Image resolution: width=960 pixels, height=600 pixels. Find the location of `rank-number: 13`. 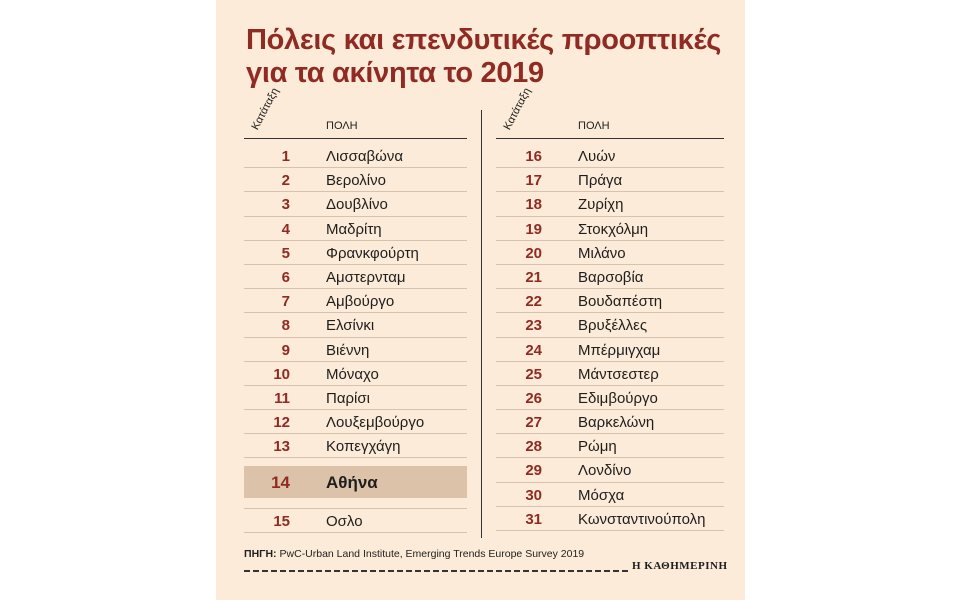

rank-number: 13 is located at coordinates (281, 447).